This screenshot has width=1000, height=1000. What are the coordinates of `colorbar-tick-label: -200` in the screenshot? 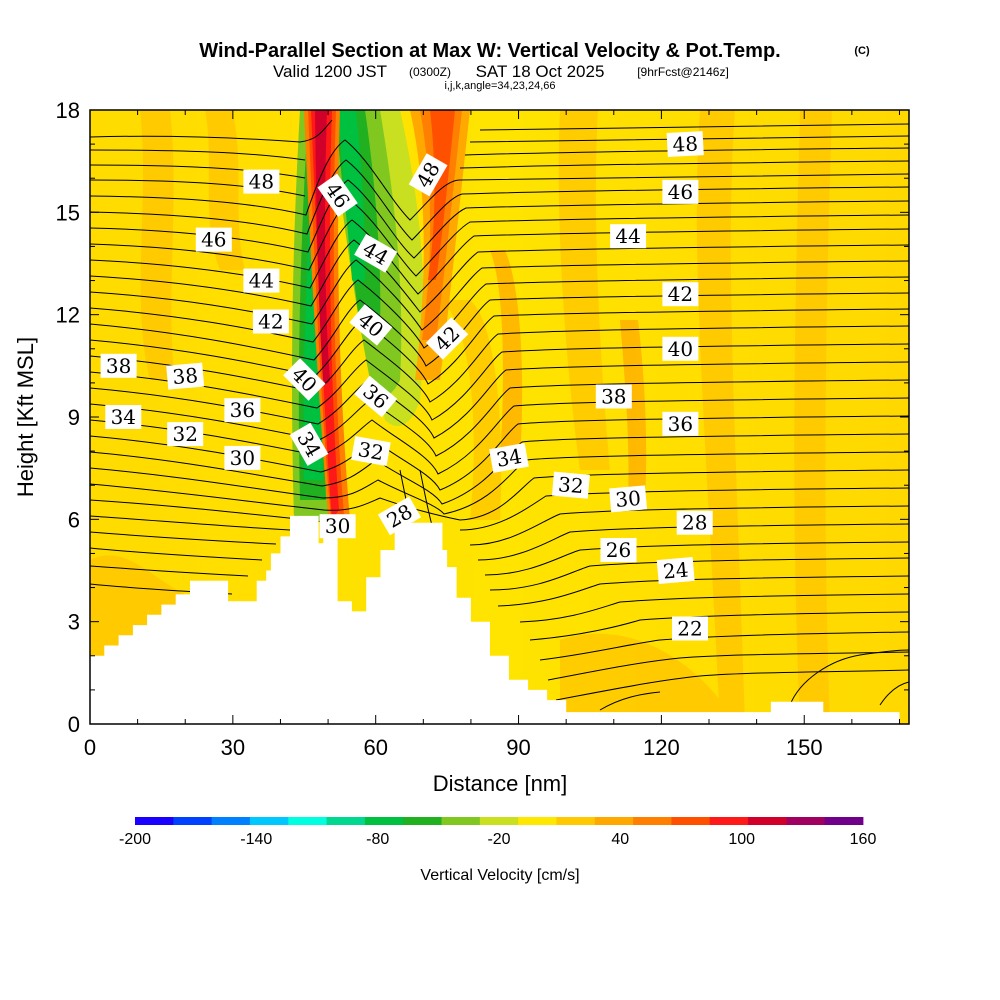 It's located at (135, 839).